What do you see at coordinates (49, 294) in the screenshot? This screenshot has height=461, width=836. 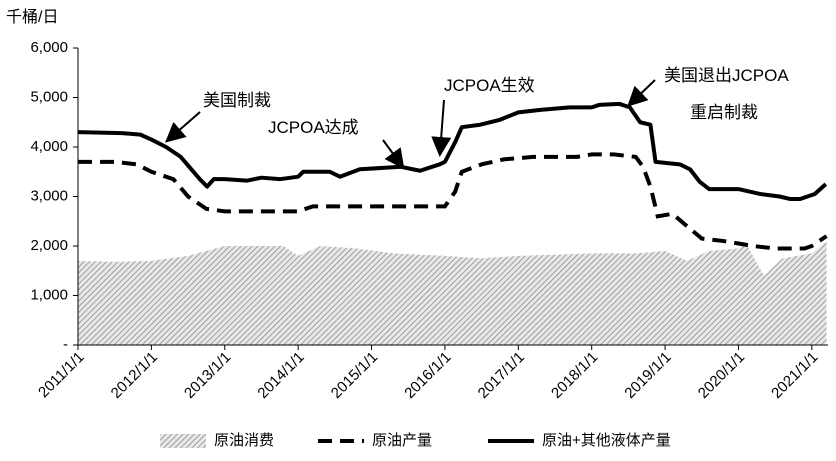 I see `y-tick-label: 1,000` at bounding box center [49, 294].